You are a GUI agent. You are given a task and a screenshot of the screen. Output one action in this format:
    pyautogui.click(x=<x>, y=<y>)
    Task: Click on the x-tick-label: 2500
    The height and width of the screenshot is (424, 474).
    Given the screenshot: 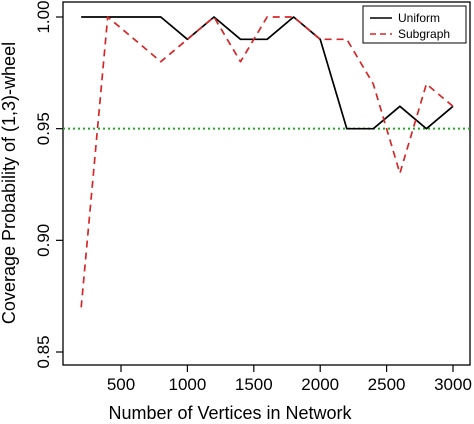 What is the action you would take?
    pyautogui.click(x=387, y=384)
    